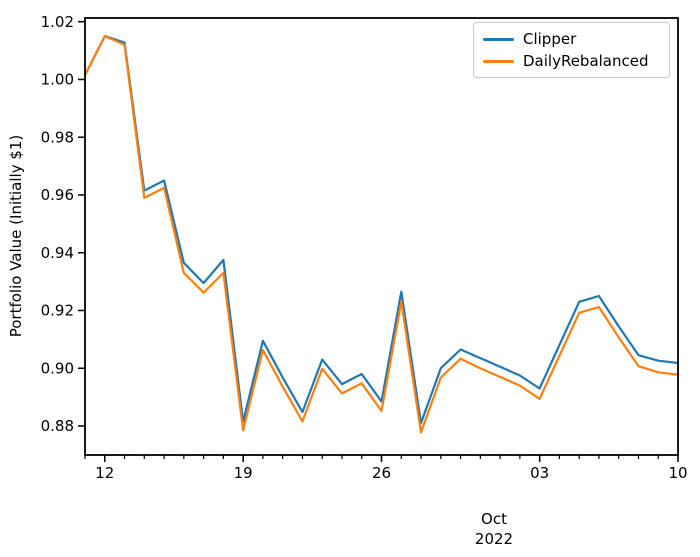 The height and width of the screenshot is (557, 700). What do you see at coordinates (539, 473) in the screenshot?
I see `x-tick-label: 03` at bounding box center [539, 473].